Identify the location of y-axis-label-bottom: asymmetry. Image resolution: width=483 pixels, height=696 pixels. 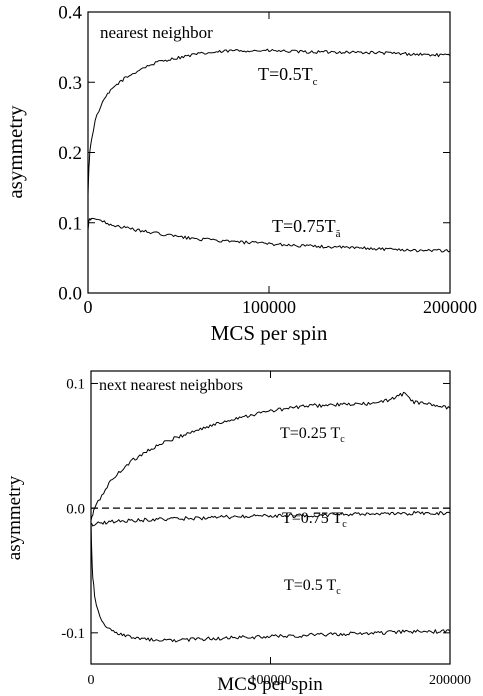
(14, 517).